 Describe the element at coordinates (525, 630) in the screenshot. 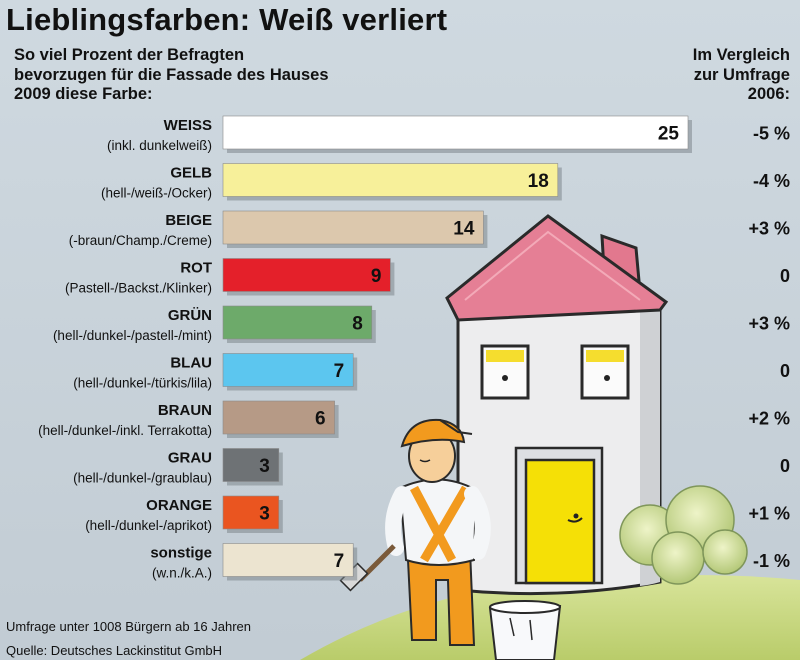

I see `paint-bucket` at that location.